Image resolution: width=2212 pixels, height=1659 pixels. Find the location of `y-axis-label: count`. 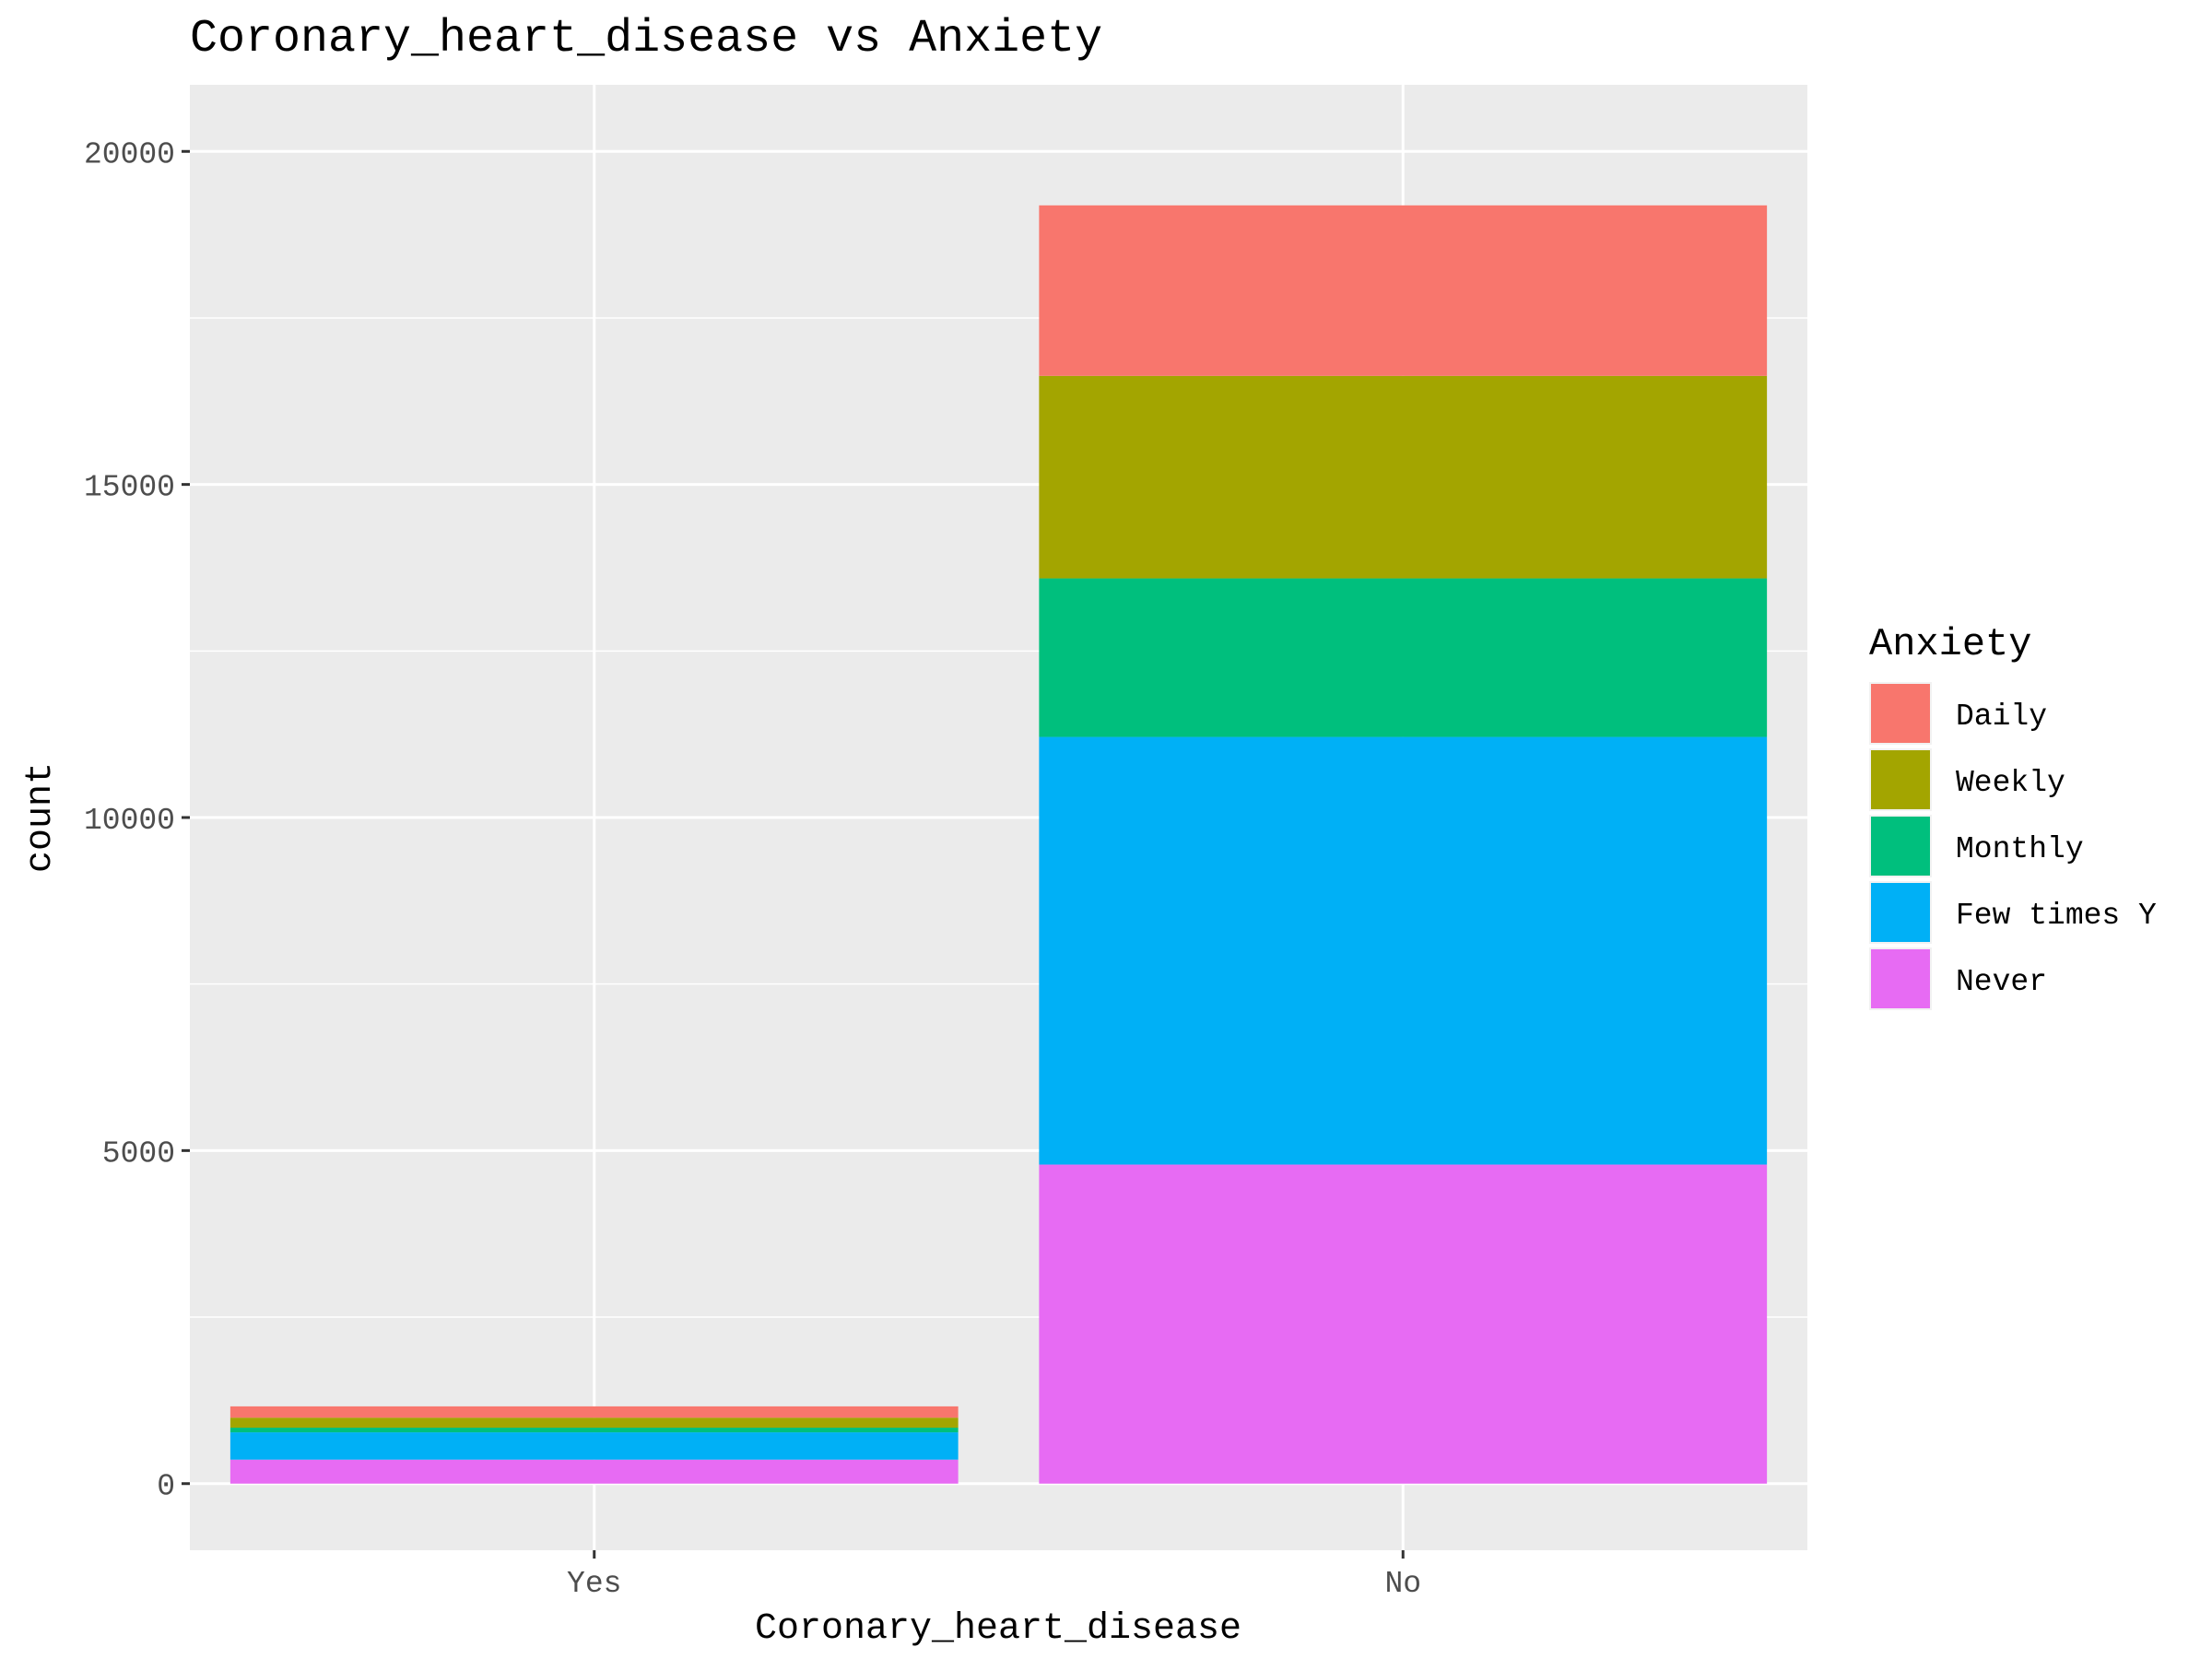

y-axis-label: count is located at coordinates (41, 817).